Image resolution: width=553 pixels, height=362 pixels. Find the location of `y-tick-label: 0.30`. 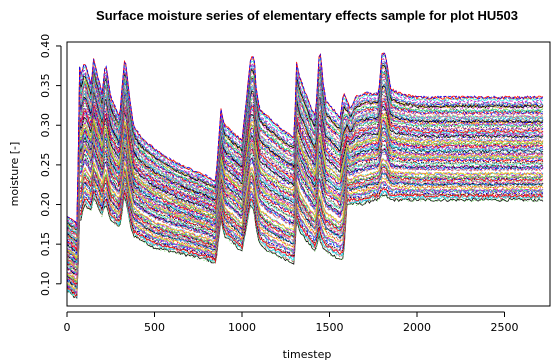

y-tick-label: 0.30 is located at coordinates (45, 125).